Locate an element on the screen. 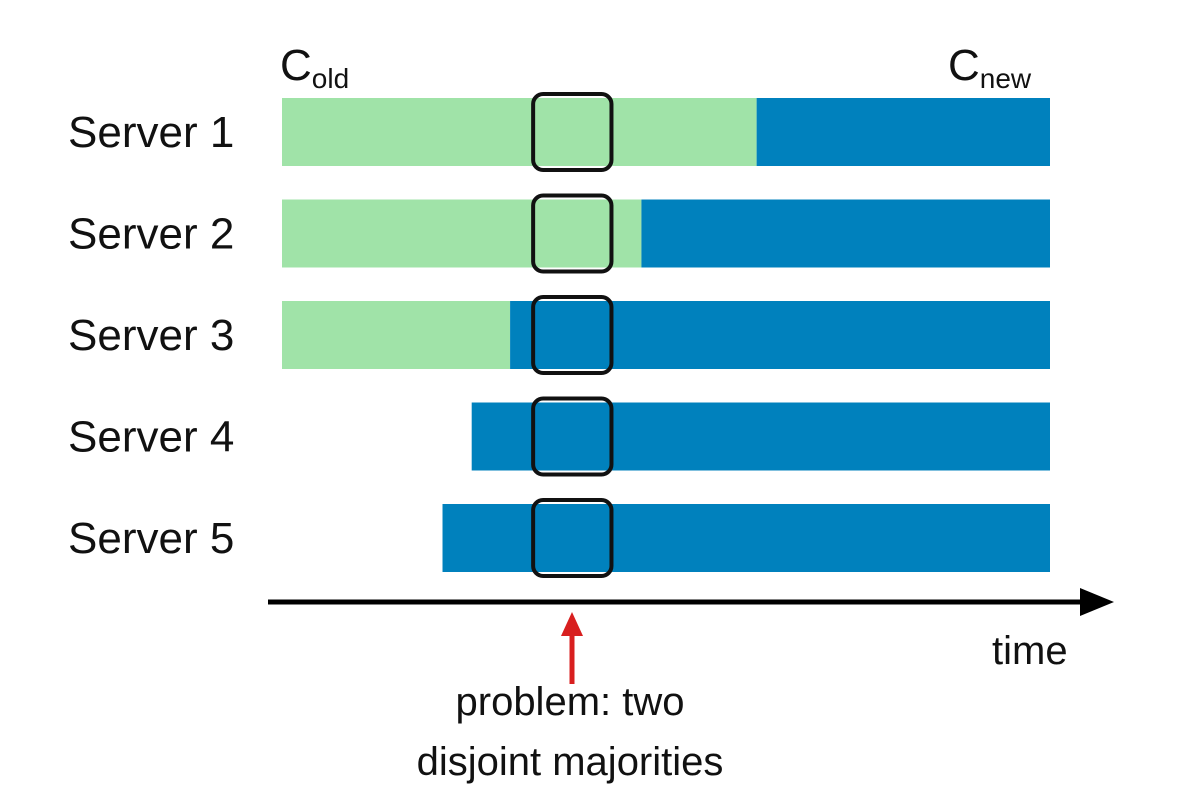  server-row: Server 5 is located at coordinates (559, 538).